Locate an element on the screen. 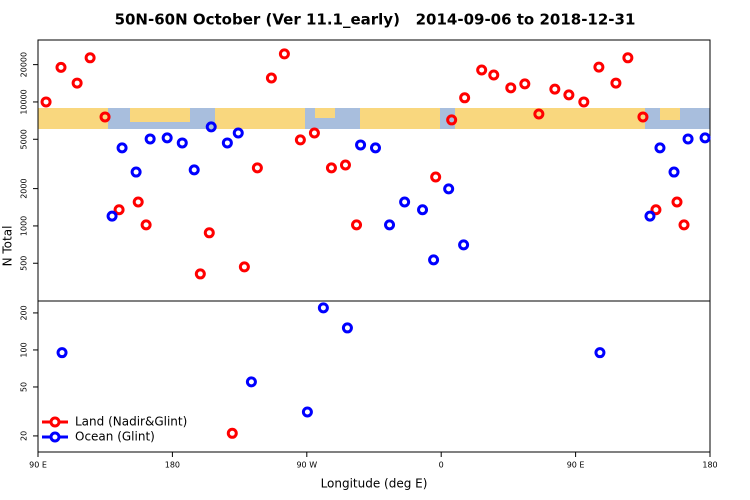 The height and width of the screenshot is (500, 750). y-tick-label: 20000 is located at coordinates (24, 64).